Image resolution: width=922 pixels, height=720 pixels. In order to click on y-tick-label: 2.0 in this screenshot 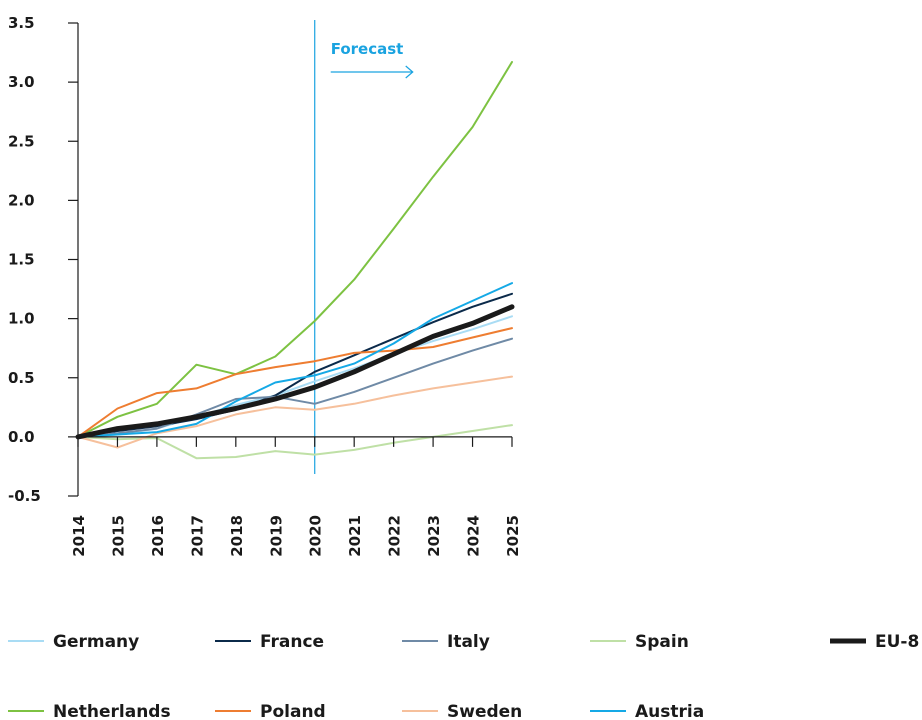, I will do `click(21, 200)`.